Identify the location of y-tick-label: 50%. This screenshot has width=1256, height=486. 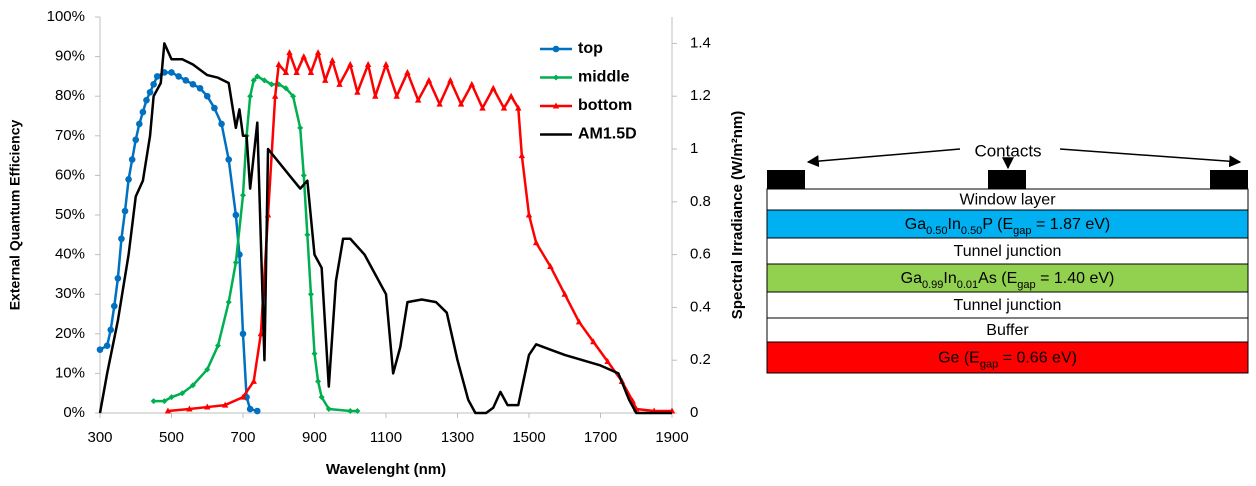
(70, 214).